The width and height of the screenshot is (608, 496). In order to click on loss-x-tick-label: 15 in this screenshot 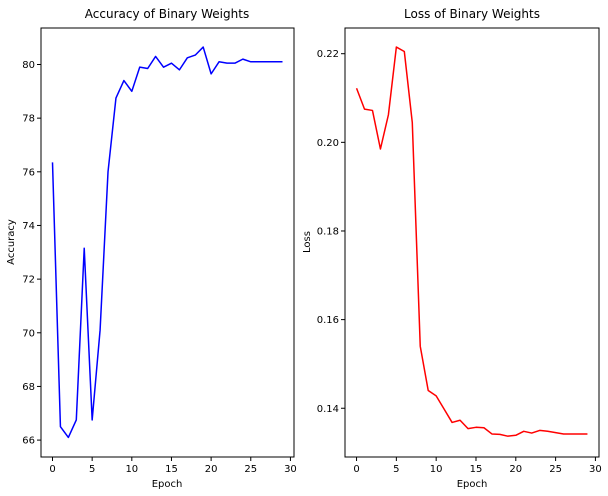, I will do `click(476, 469)`.